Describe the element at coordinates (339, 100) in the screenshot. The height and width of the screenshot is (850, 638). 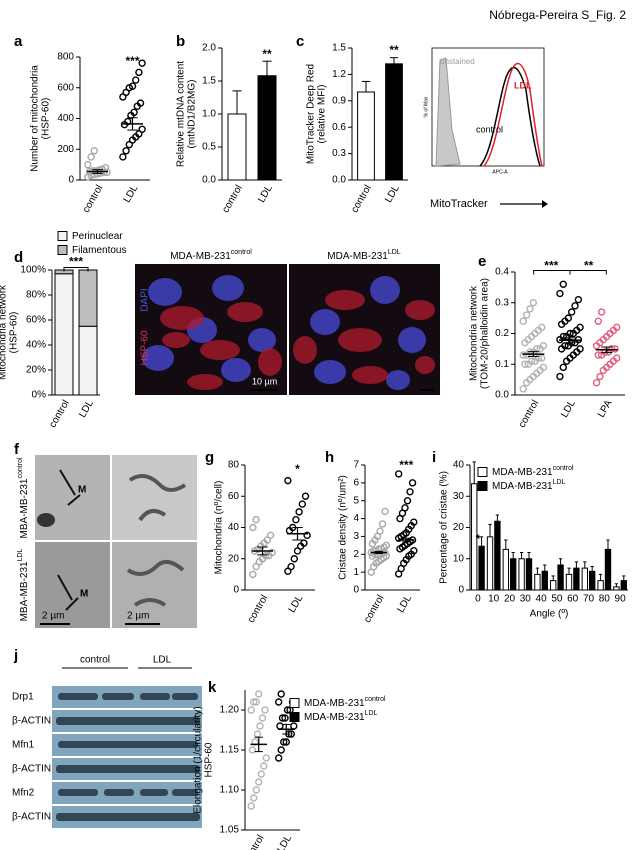
I see `y-tick-label: 0.9` at that location.